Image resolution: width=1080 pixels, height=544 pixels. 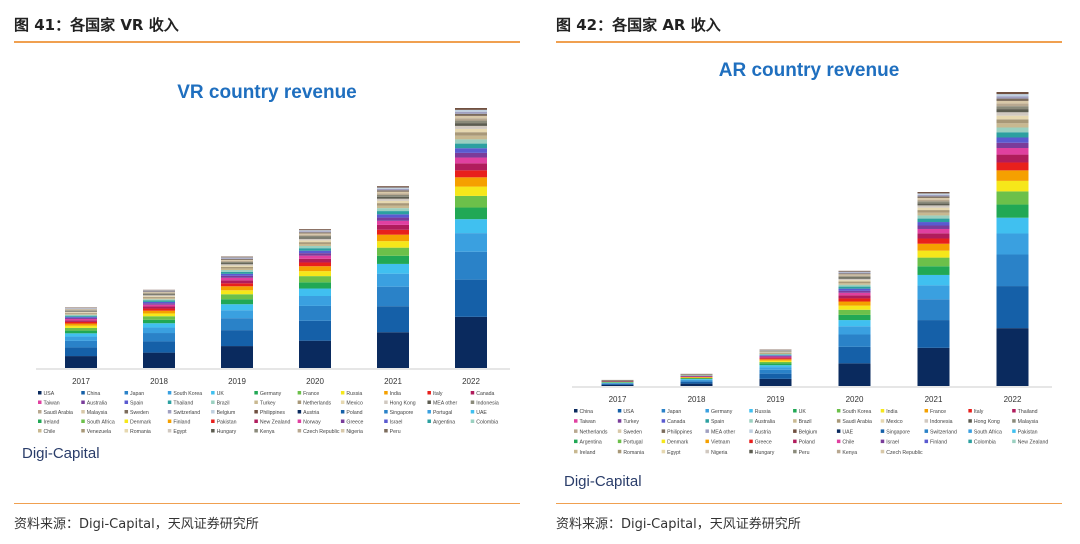 What do you see at coordinates (181, 423) in the screenshot?
I see `legend-label: Finland` at bounding box center [181, 423].